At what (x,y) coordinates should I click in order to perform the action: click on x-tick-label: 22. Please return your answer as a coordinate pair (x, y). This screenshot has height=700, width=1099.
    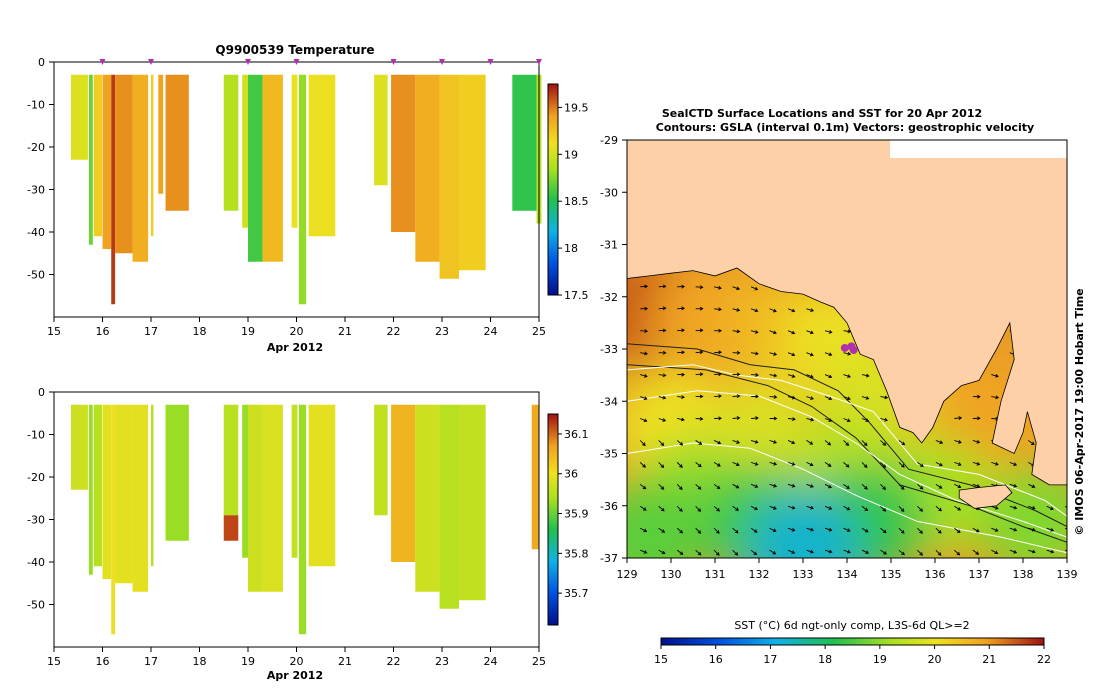
    Looking at the image, I should click on (394, 661).